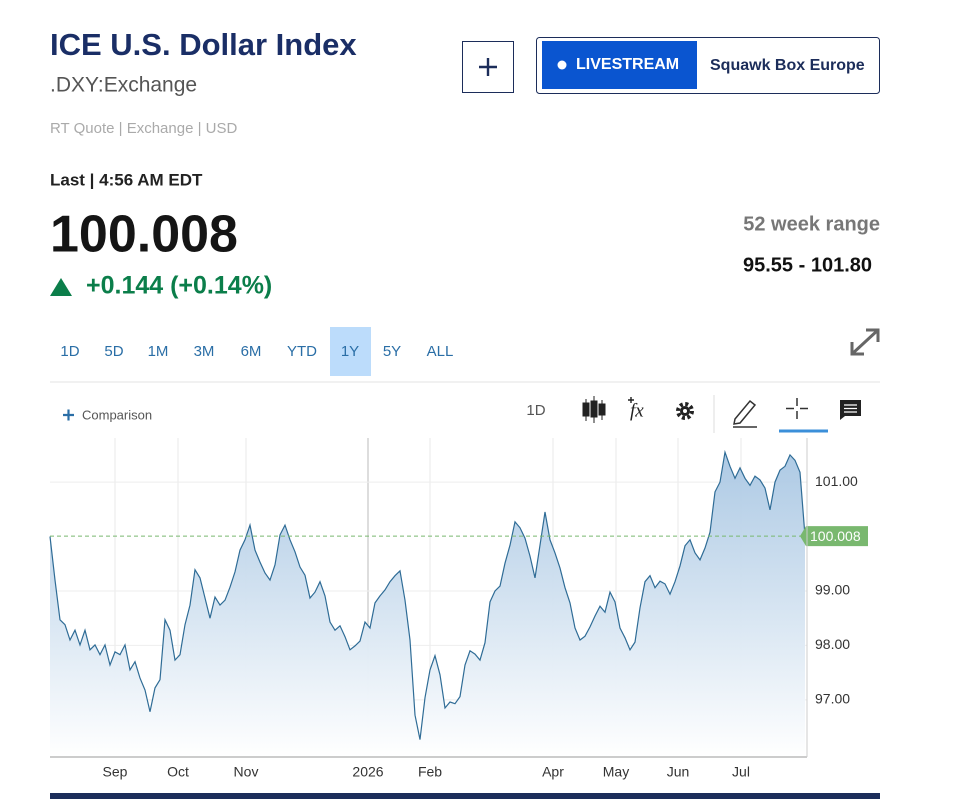 Image resolution: width=955 pixels, height=805 pixels. I want to click on range-tab: 6M, so click(251, 351).